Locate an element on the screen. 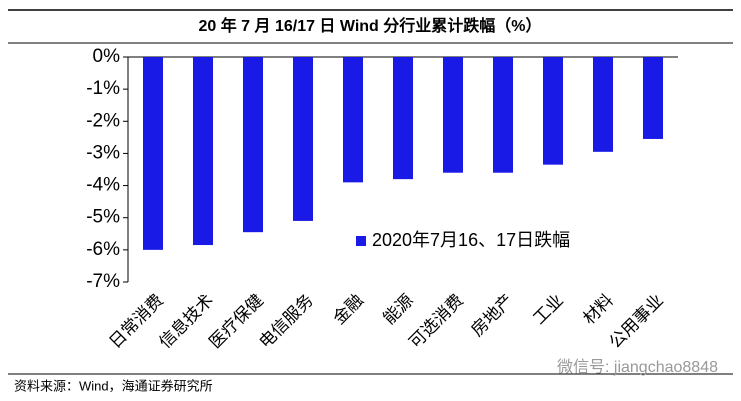  x-tick-label: 材料 is located at coordinates (598, 309).